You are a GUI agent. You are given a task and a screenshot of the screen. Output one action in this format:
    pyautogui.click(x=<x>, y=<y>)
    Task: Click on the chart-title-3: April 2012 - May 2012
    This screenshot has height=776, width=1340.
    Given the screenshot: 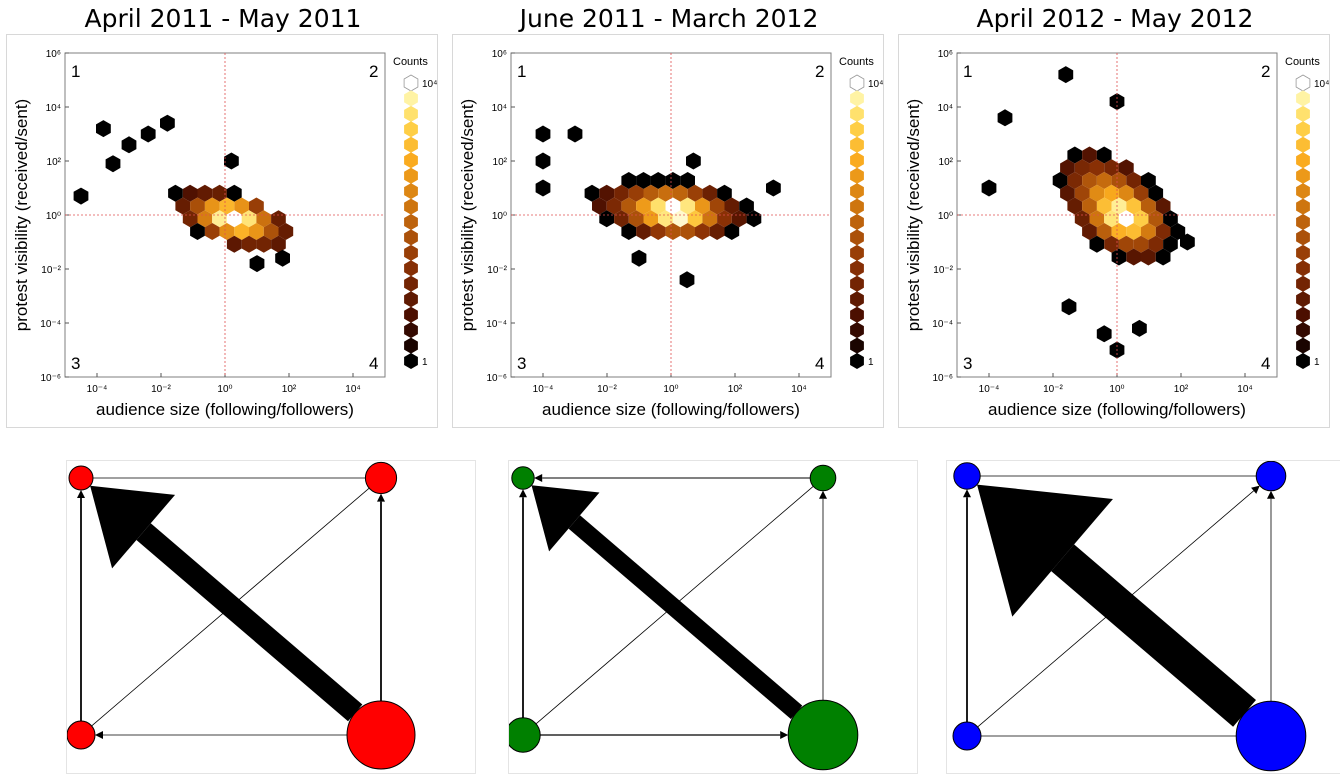 What is the action you would take?
    pyautogui.click(x=1115, y=18)
    